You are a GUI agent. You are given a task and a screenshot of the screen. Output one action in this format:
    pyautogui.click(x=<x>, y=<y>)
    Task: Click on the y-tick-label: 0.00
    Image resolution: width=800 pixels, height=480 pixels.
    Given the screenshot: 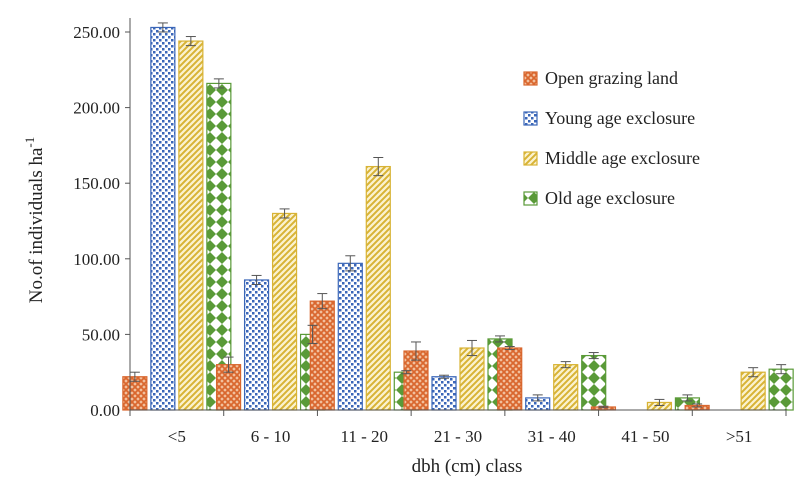 What is the action you would take?
    pyautogui.click(x=105, y=410)
    